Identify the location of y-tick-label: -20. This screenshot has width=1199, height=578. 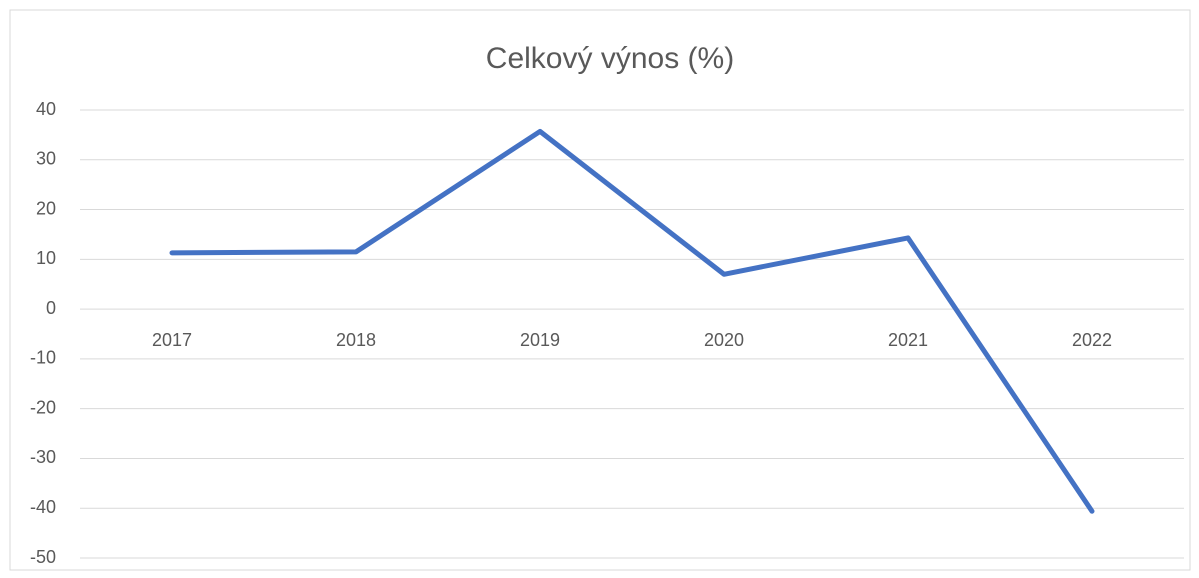
(43, 407).